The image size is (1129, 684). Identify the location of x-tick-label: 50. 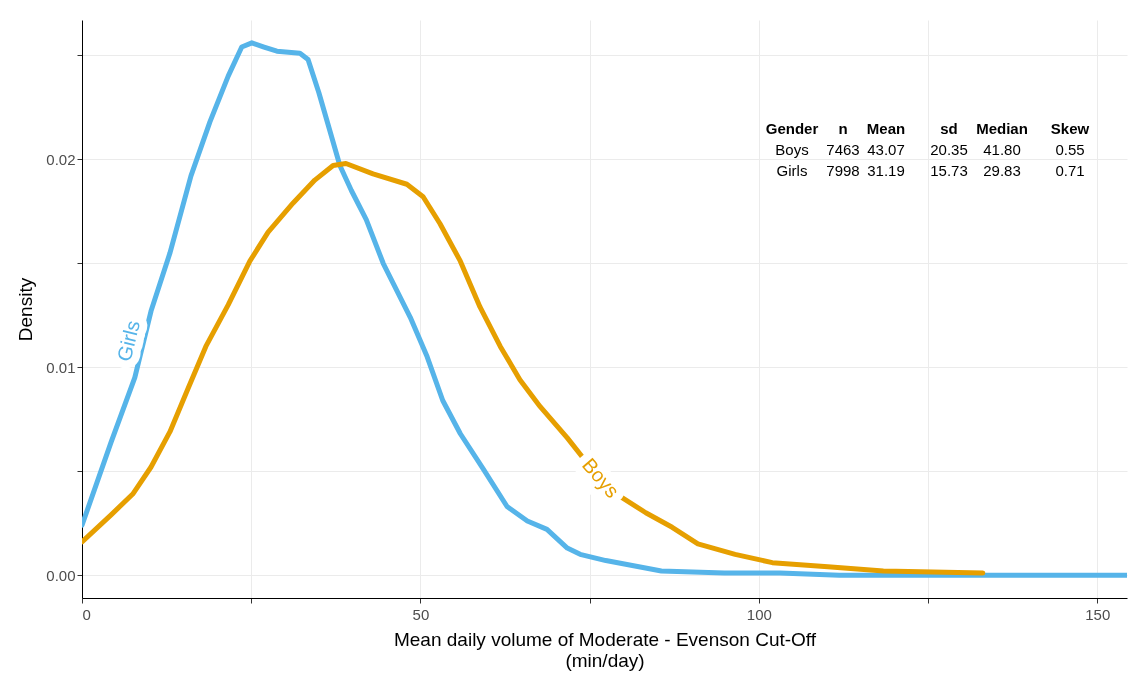
(421, 614).